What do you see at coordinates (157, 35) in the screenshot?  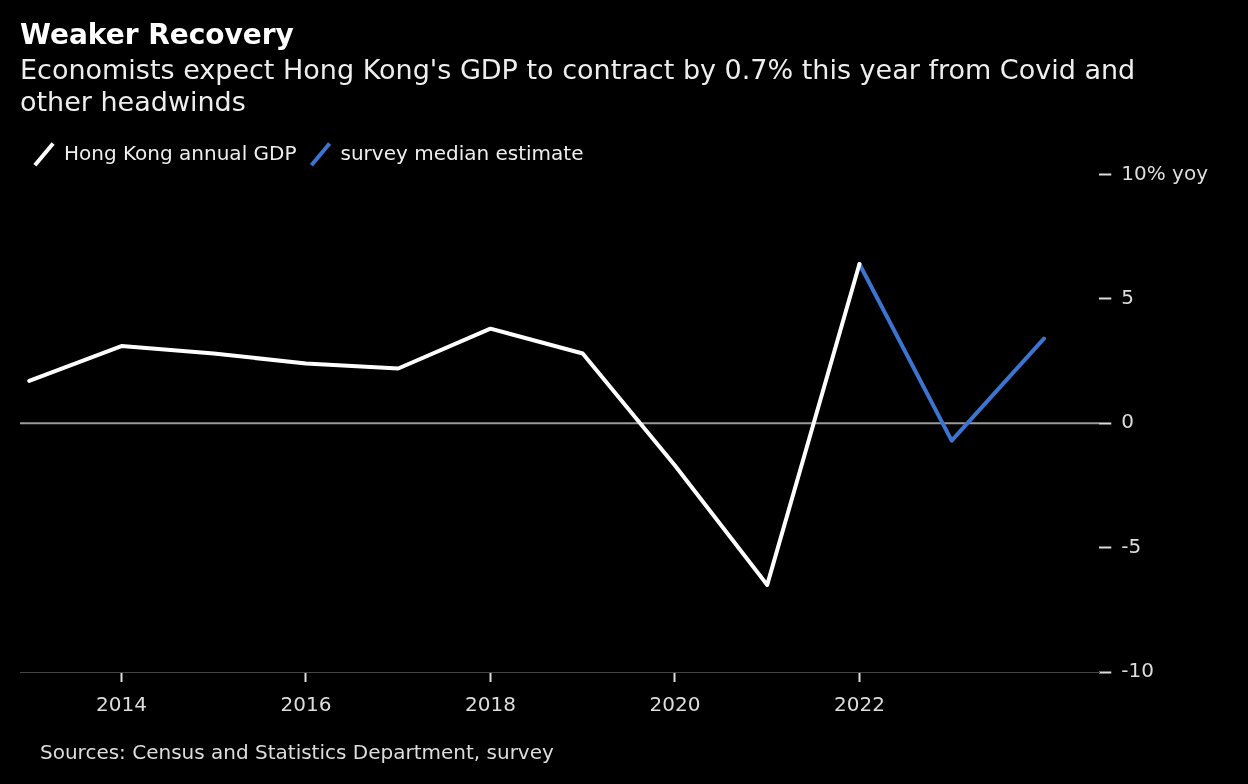 I see `chart-title: Weaker Recovery` at bounding box center [157, 35].